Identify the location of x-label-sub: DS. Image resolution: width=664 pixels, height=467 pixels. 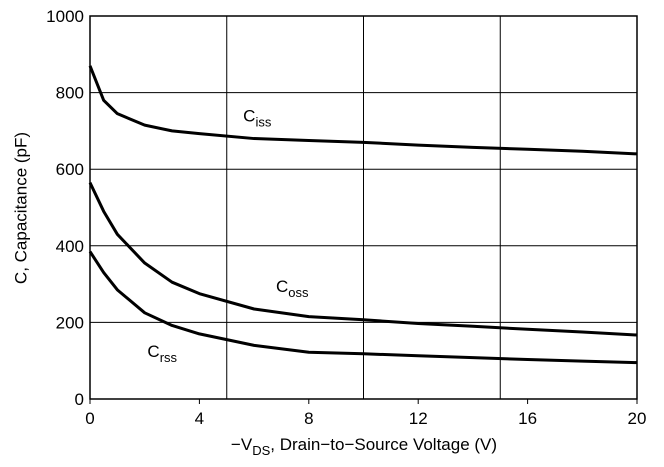
(261, 450).